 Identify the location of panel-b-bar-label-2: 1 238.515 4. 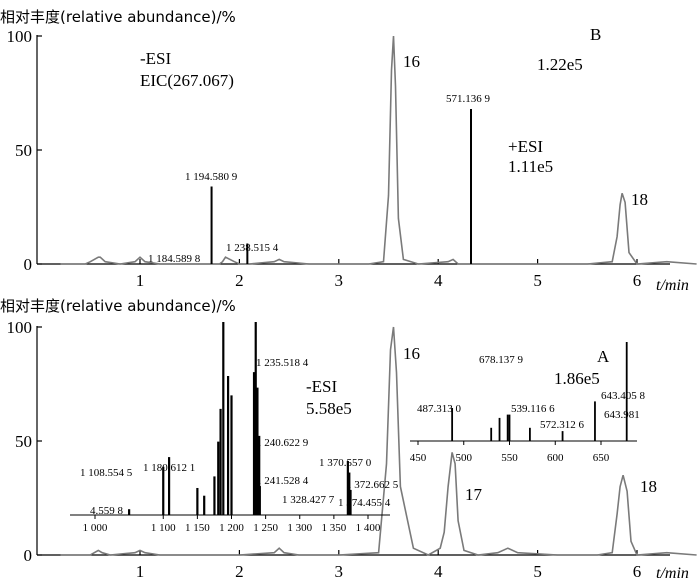
(252, 248).